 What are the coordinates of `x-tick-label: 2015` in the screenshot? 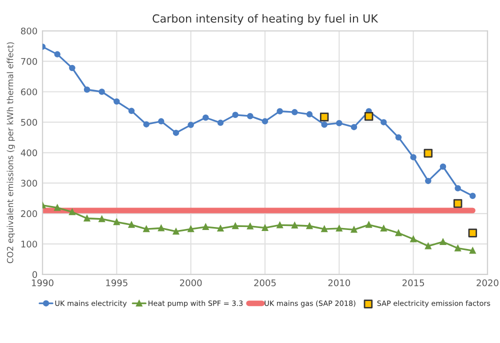 It's located at (413, 282).